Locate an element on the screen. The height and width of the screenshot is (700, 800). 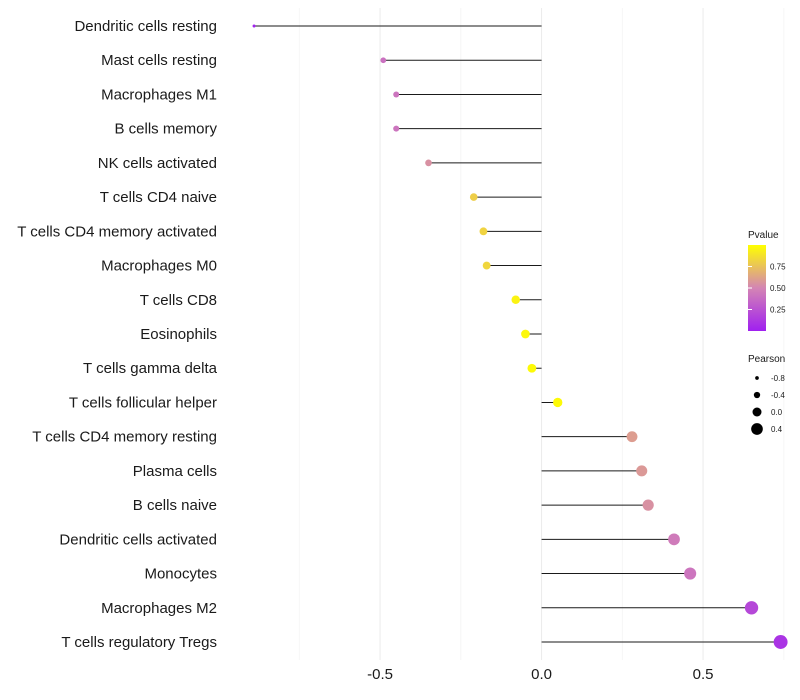
pvalue-legend-title: Pvalue is located at coordinates (763, 235).